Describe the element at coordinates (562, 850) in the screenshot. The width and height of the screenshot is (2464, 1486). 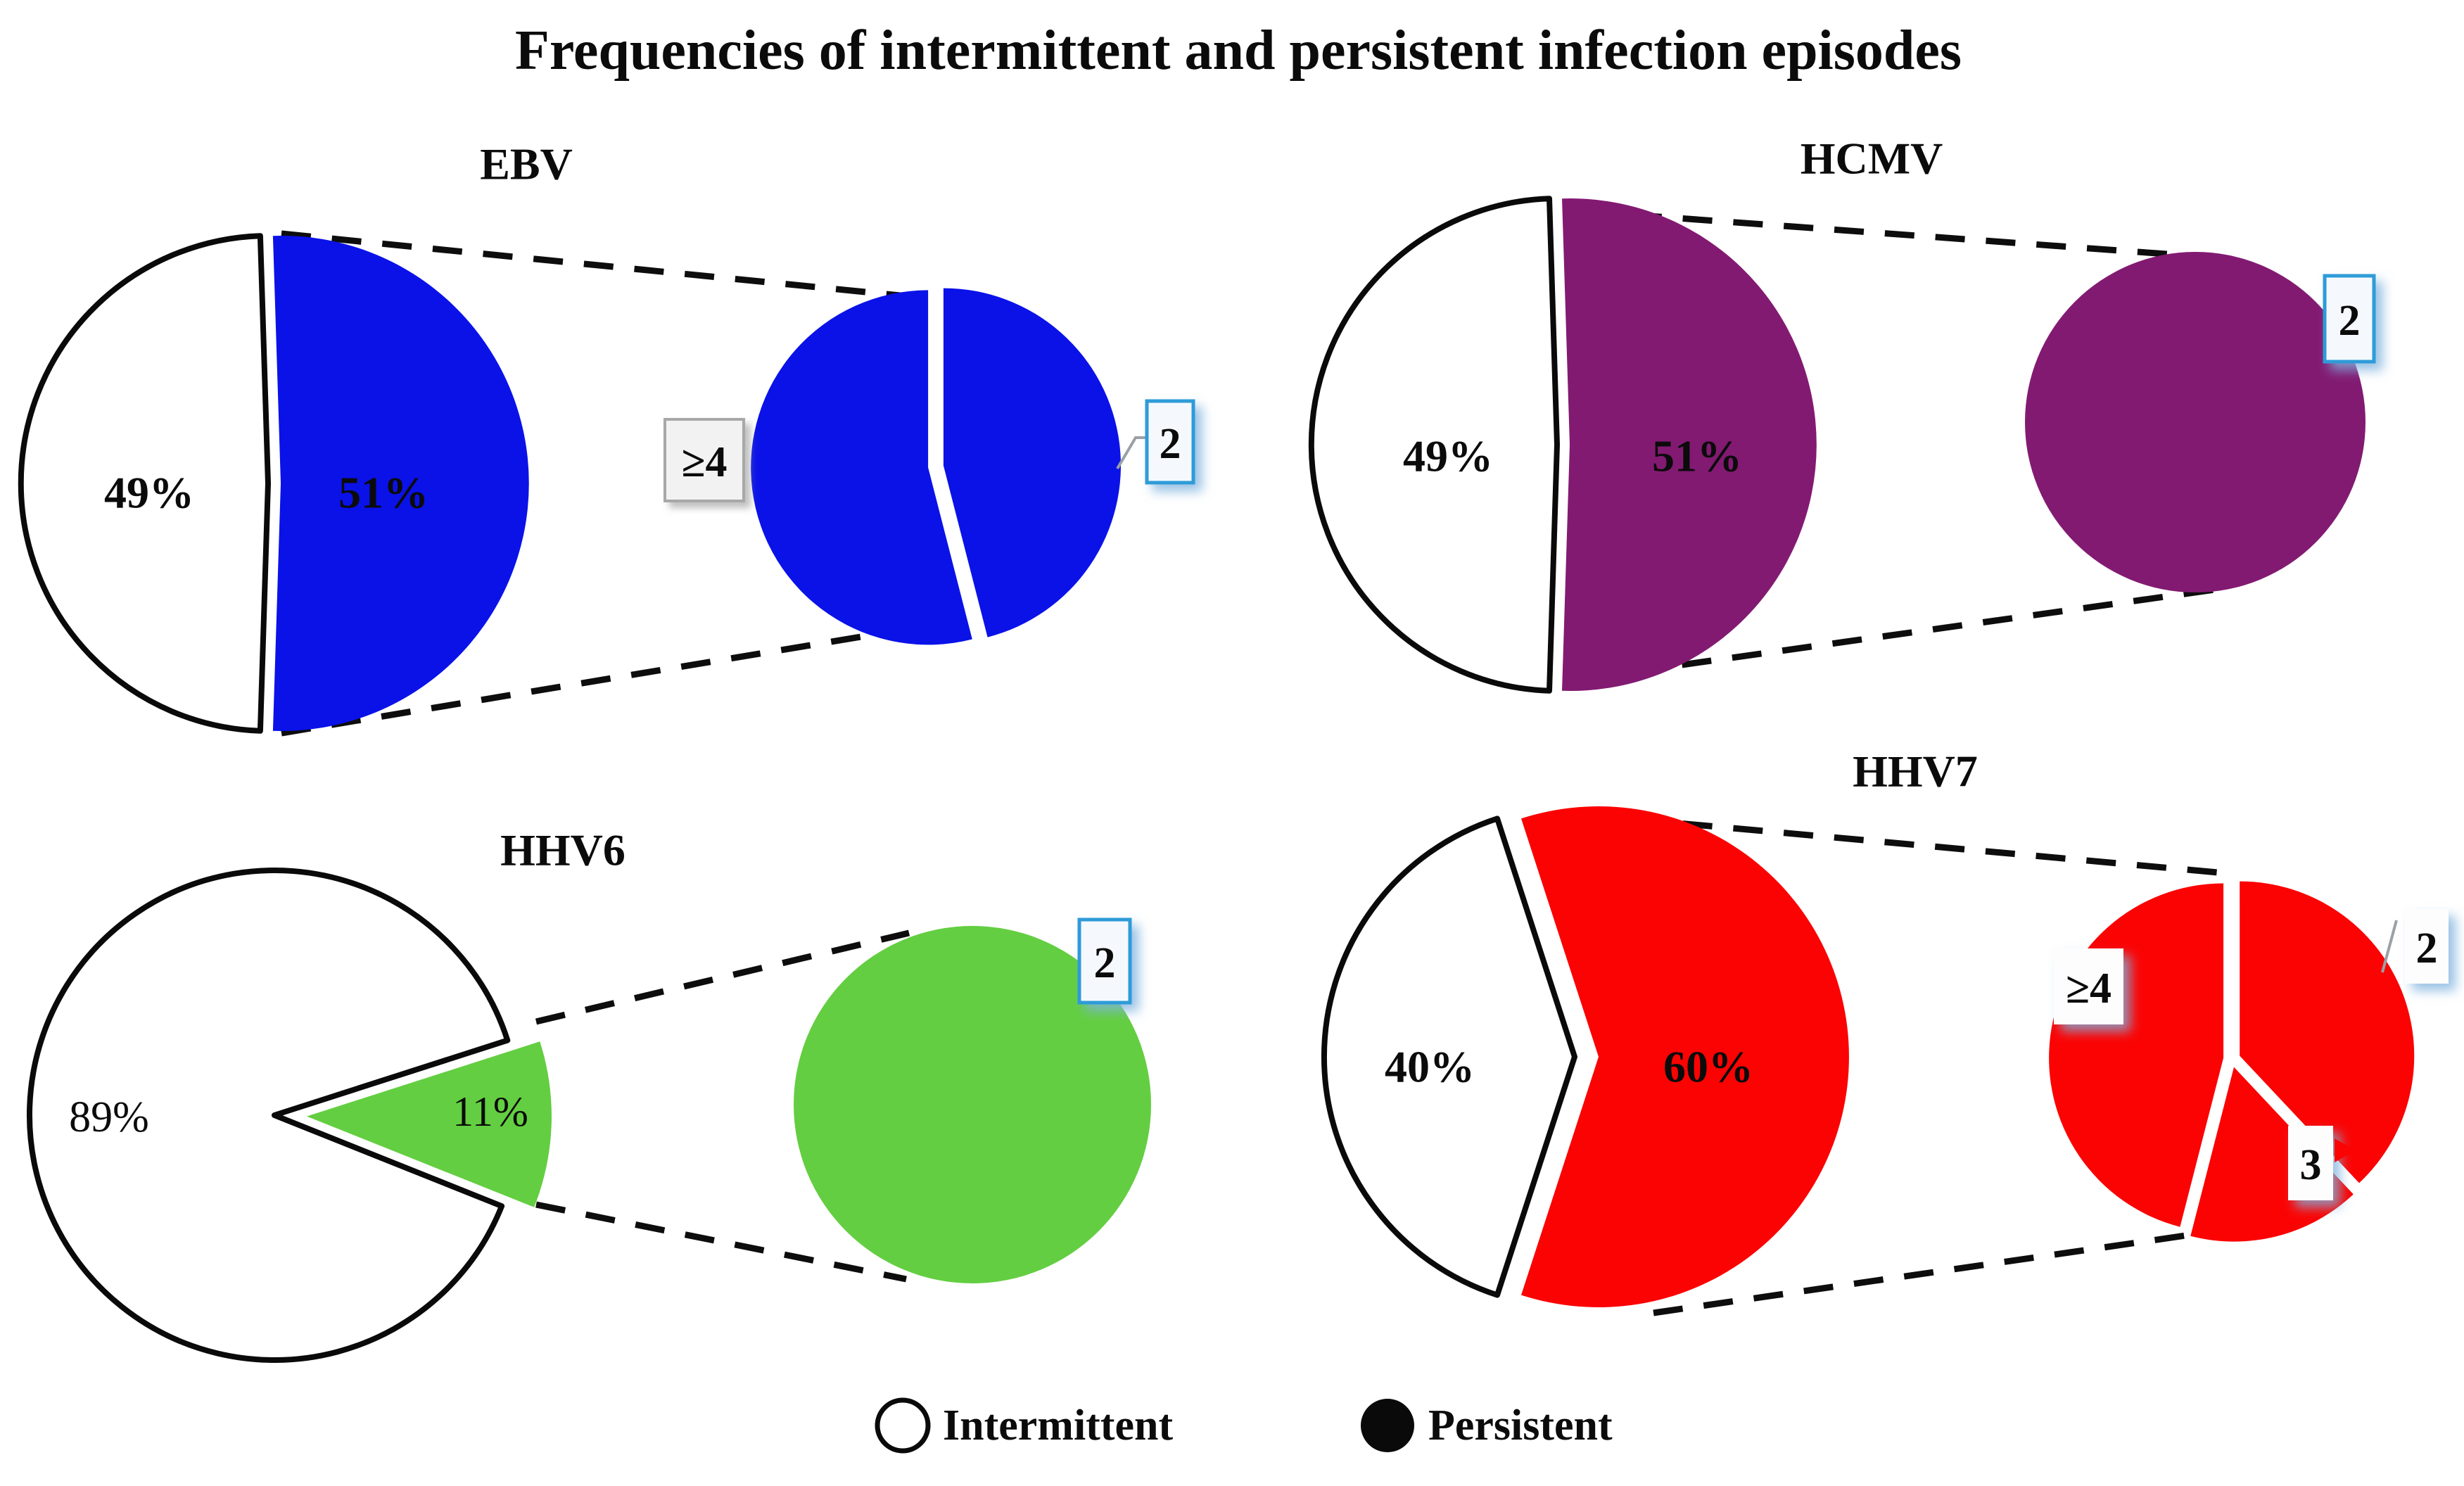
I see `virus-label-hhv6: HHV6` at that location.